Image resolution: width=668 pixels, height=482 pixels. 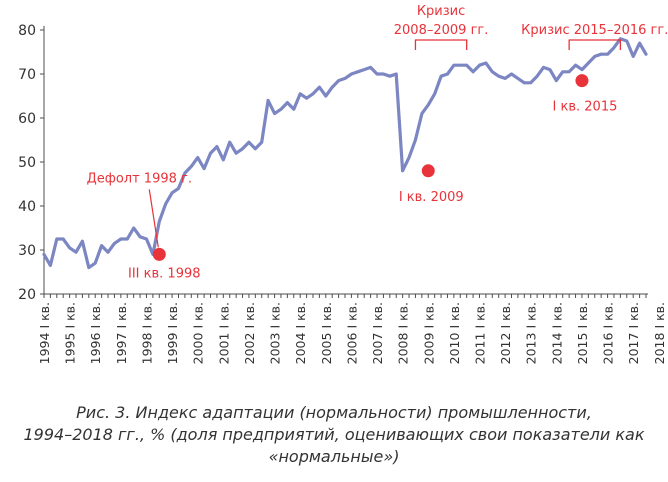 What do you see at coordinates (582, 333) in the screenshot?
I see `x-tick-label: 2015 I кв.` at bounding box center [582, 333].